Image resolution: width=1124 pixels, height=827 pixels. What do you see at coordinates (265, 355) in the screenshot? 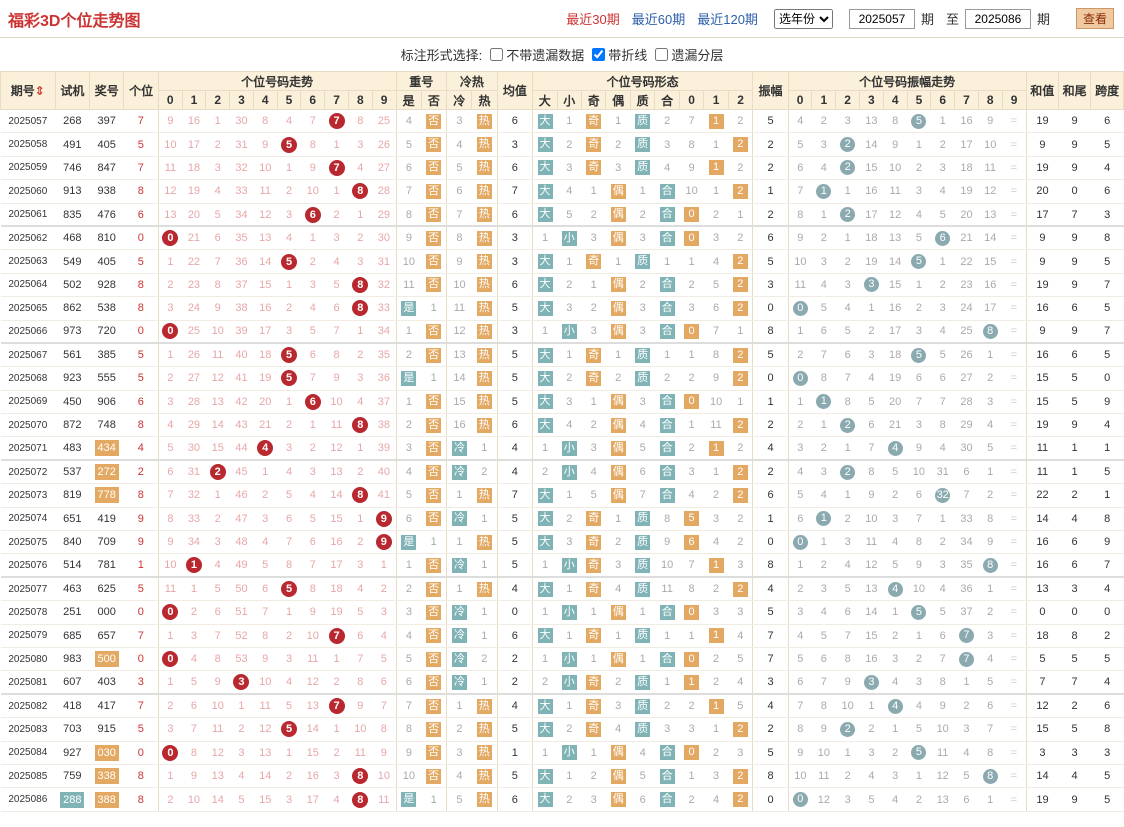
I see `trend-miss: 18` at bounding box center [265, 355].